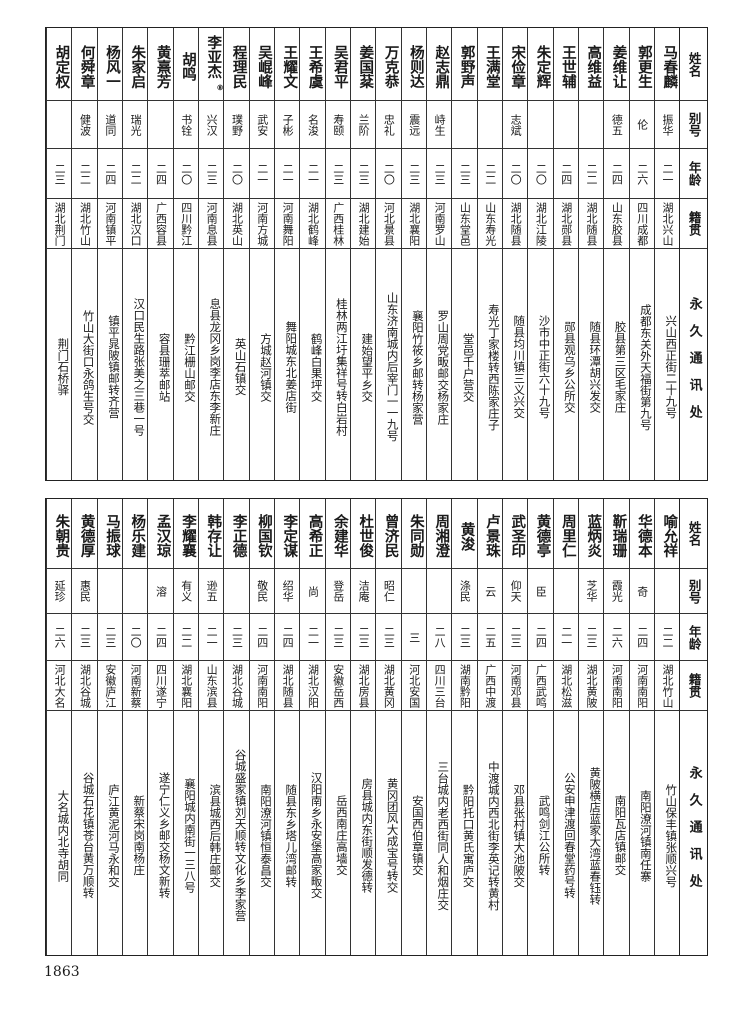  Describe the element at coordinates (362, 727) in the screenshot. I see `table-row: 杜世俊 洁庵 二三 湖北房县 房县城内东街顺发德转` at that location.